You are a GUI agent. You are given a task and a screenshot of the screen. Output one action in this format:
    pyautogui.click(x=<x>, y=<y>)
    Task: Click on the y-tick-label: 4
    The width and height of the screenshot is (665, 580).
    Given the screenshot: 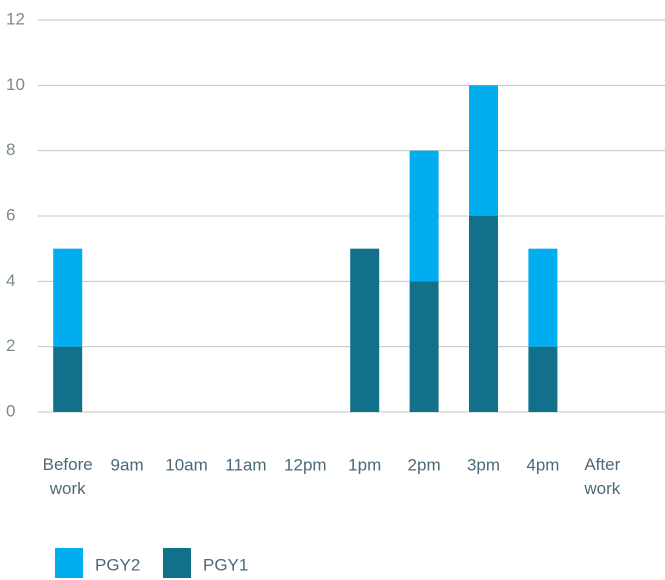 What is the action you would take?
    pyautogui.click(x=10, y=280)
    